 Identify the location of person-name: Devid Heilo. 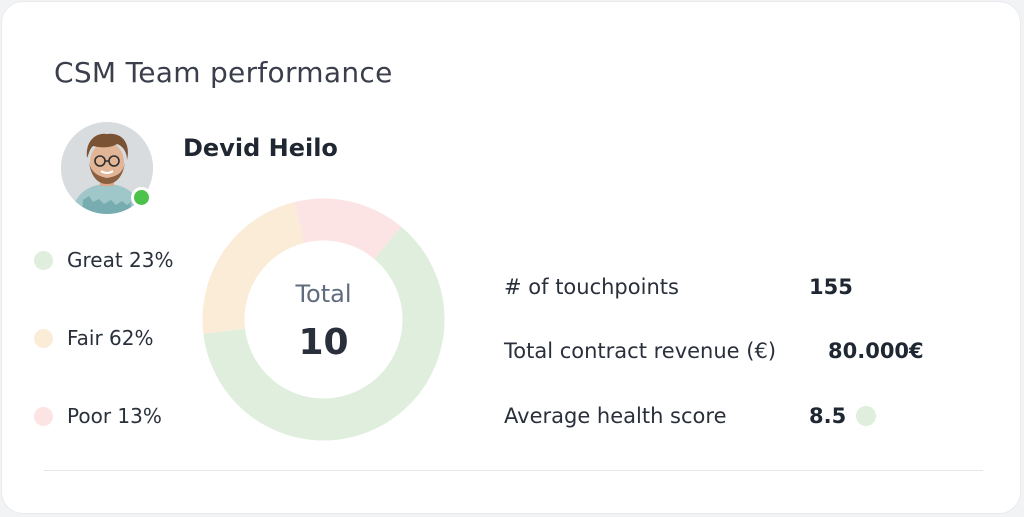
(260, 148).